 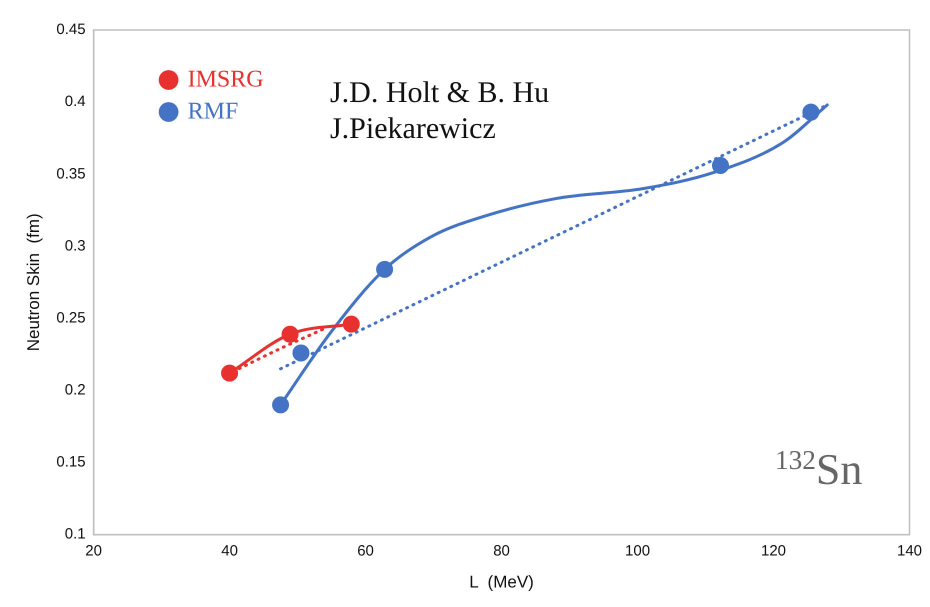 What do you see at coordinates (75, 245) in the screenshot?
I see `y-tick-label: 0.3` at bounding box center [75, 245].